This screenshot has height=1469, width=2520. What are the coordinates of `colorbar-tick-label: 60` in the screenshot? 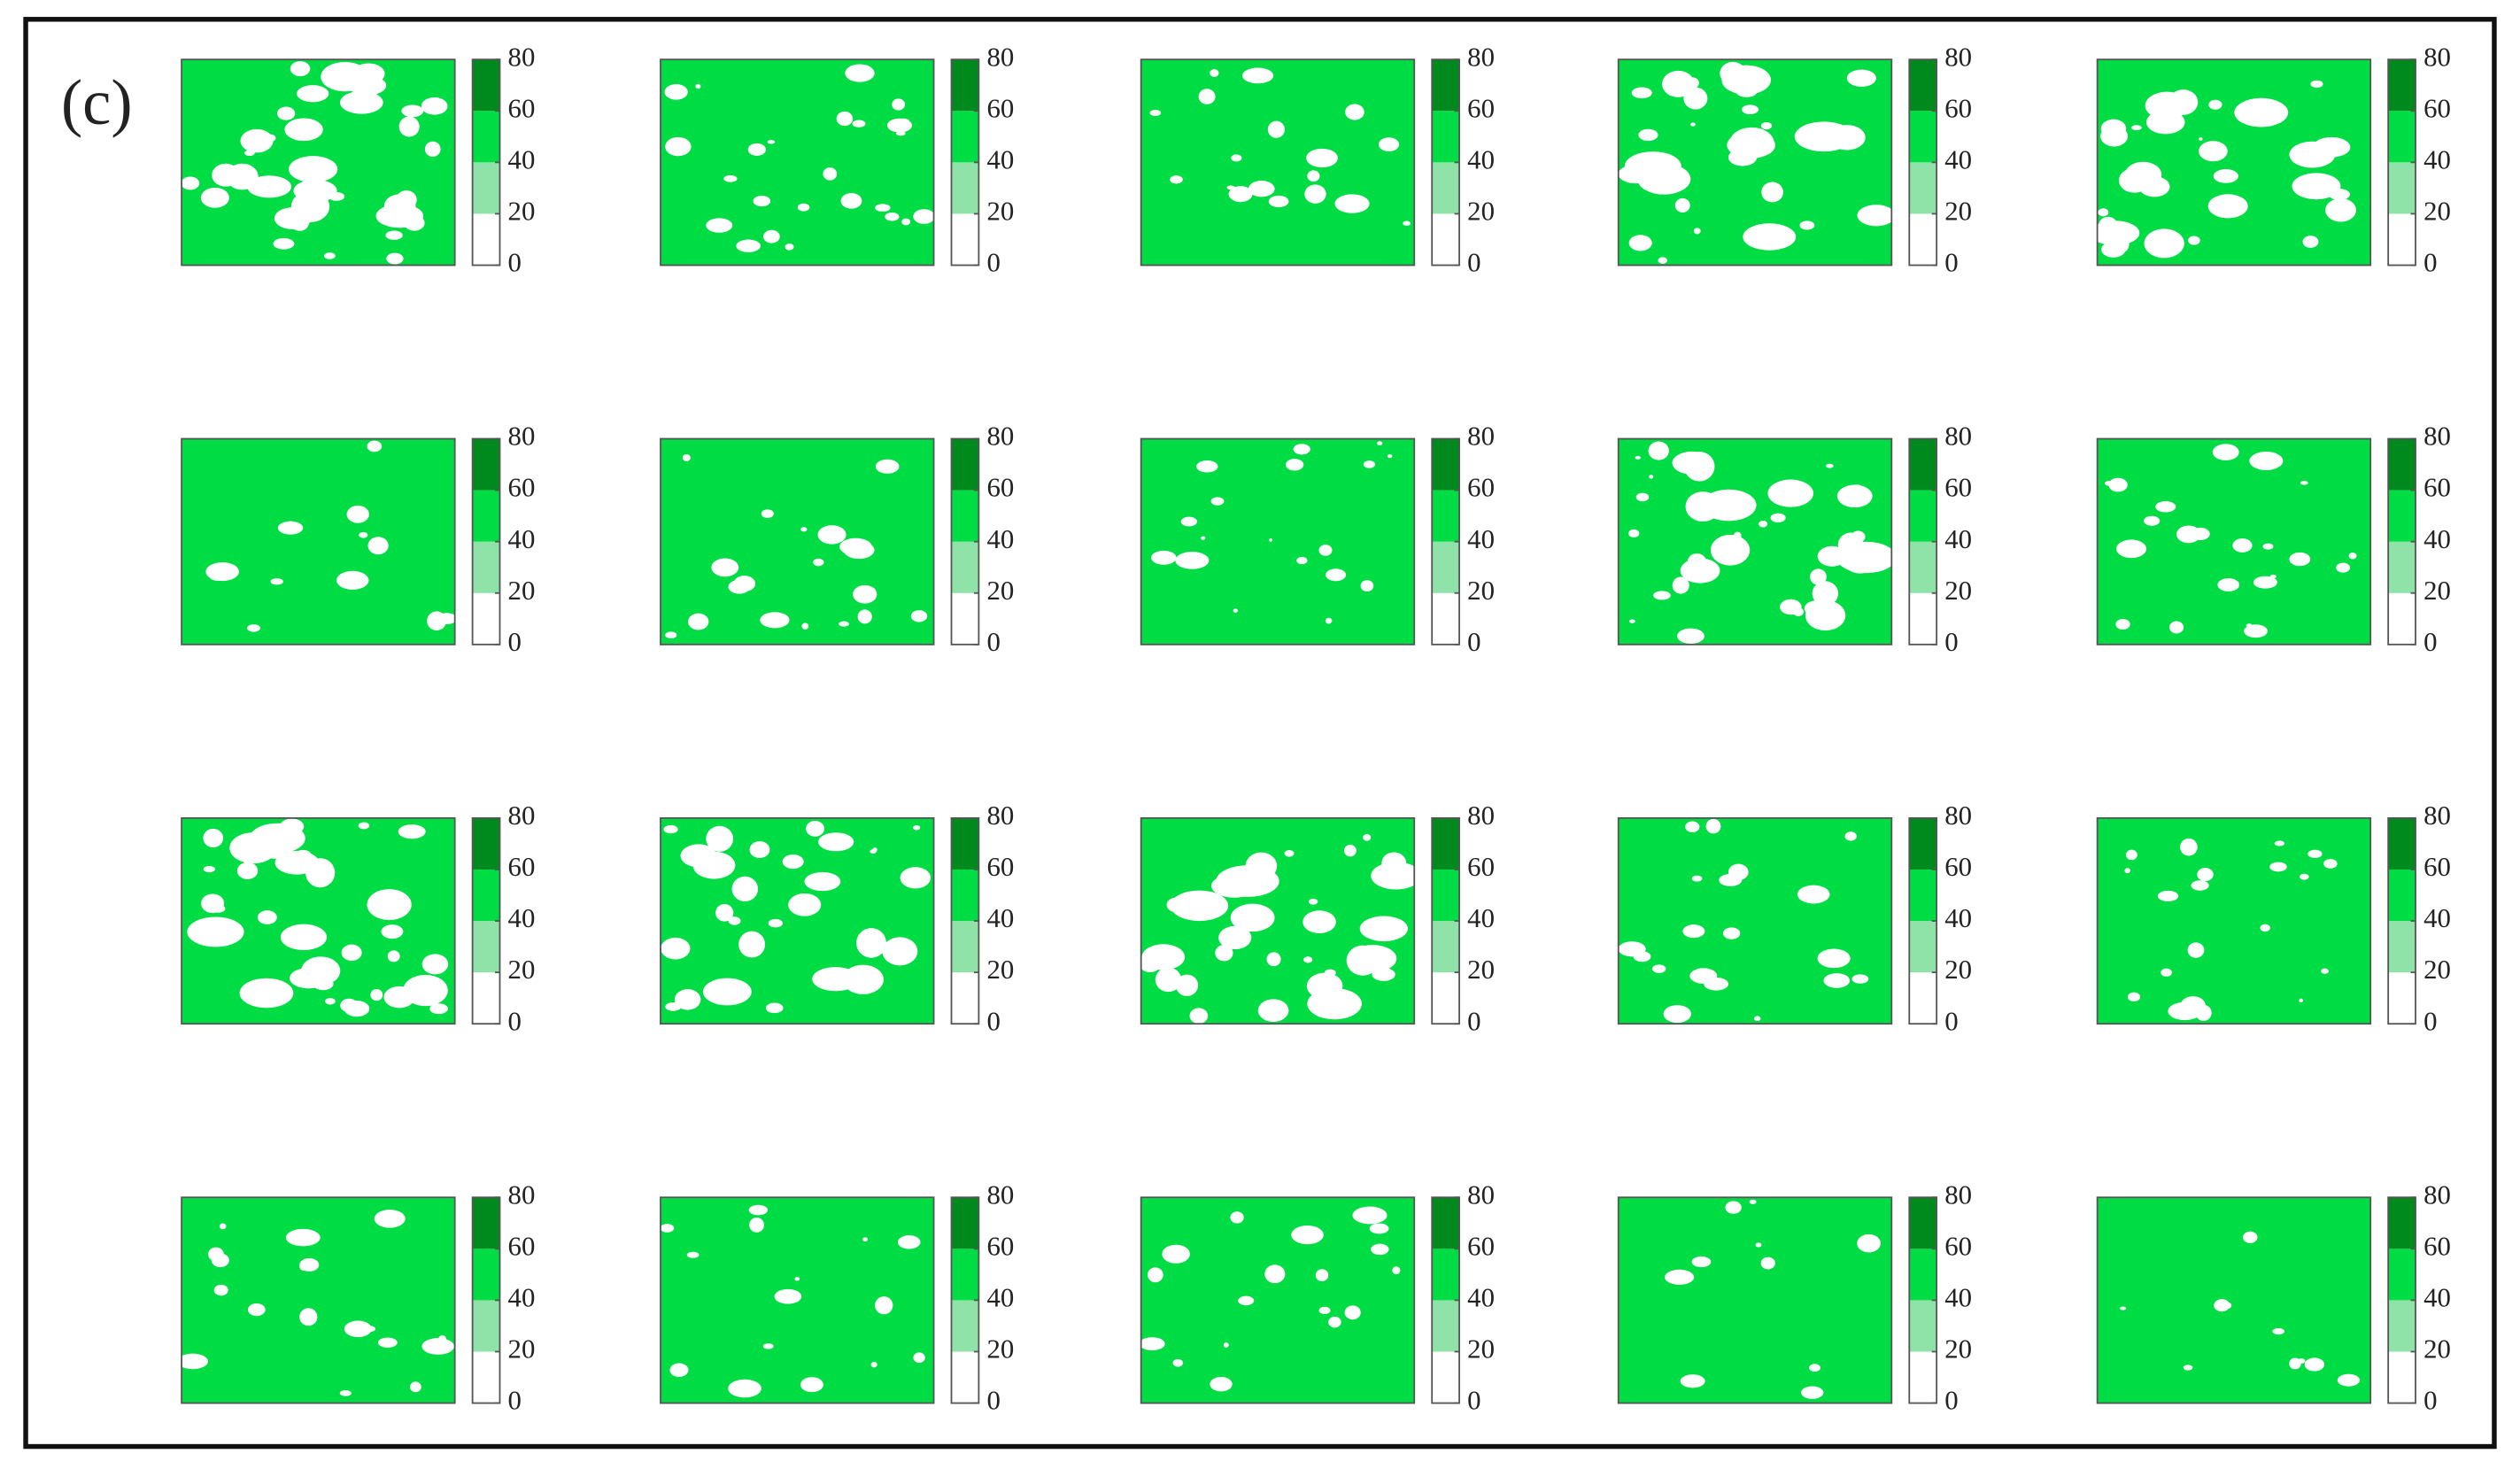 It's located at (522, 1246).